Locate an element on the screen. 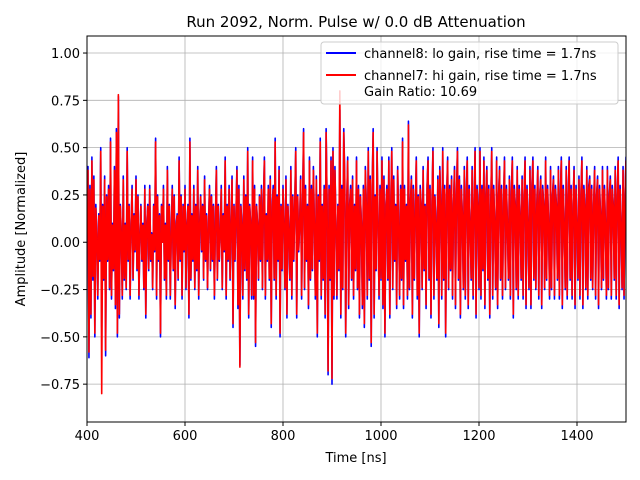 This screenshot has width=640, height=480. x-tick-label: 1000 is located at coordinates (380, 436).